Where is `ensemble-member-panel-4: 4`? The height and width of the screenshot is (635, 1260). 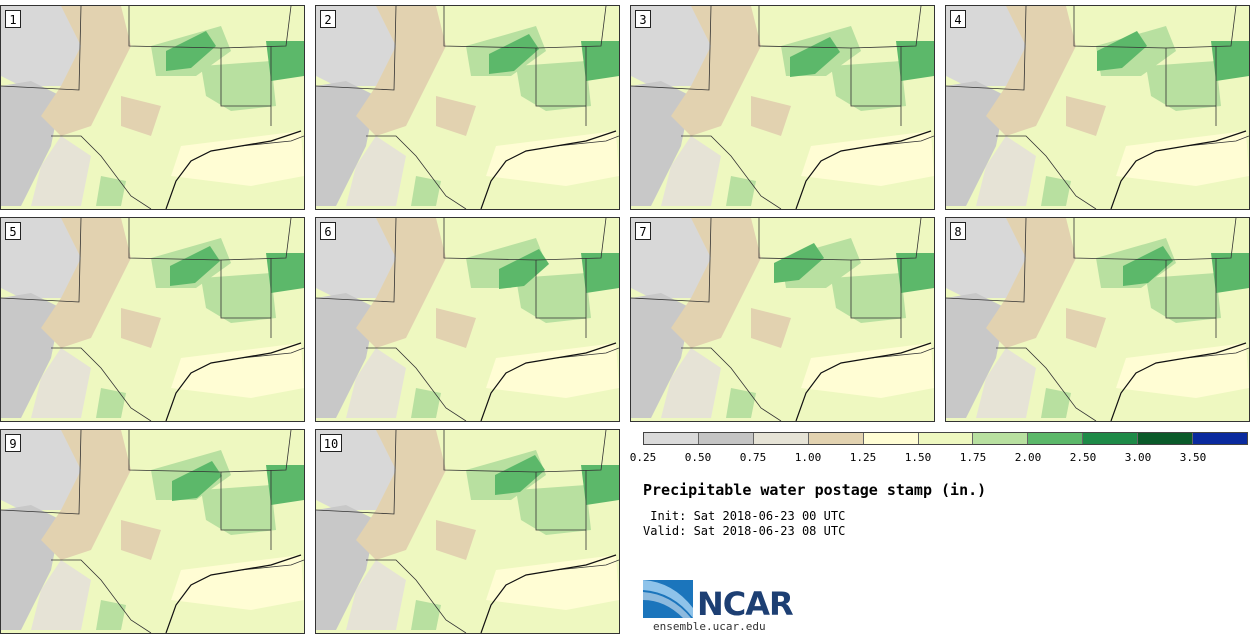
ensemble-member-panel-4: 4 is located at coordinates (1097, 107).